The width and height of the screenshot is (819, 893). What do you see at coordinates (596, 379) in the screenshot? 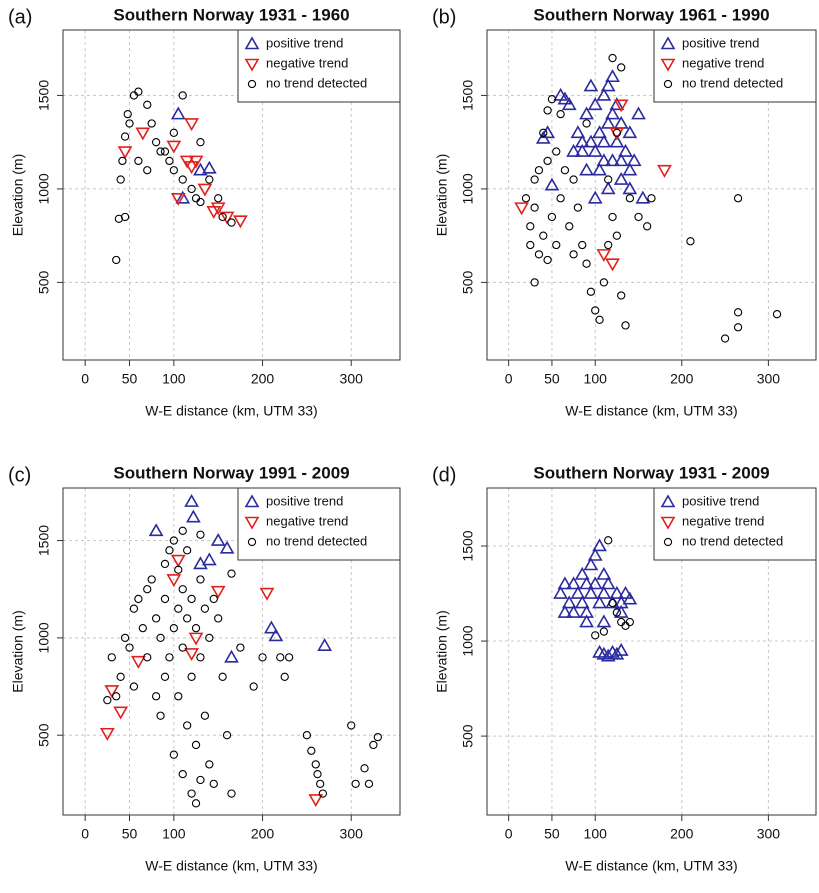
I see `x-tick-label: 100` at bounding box center [596, 379].